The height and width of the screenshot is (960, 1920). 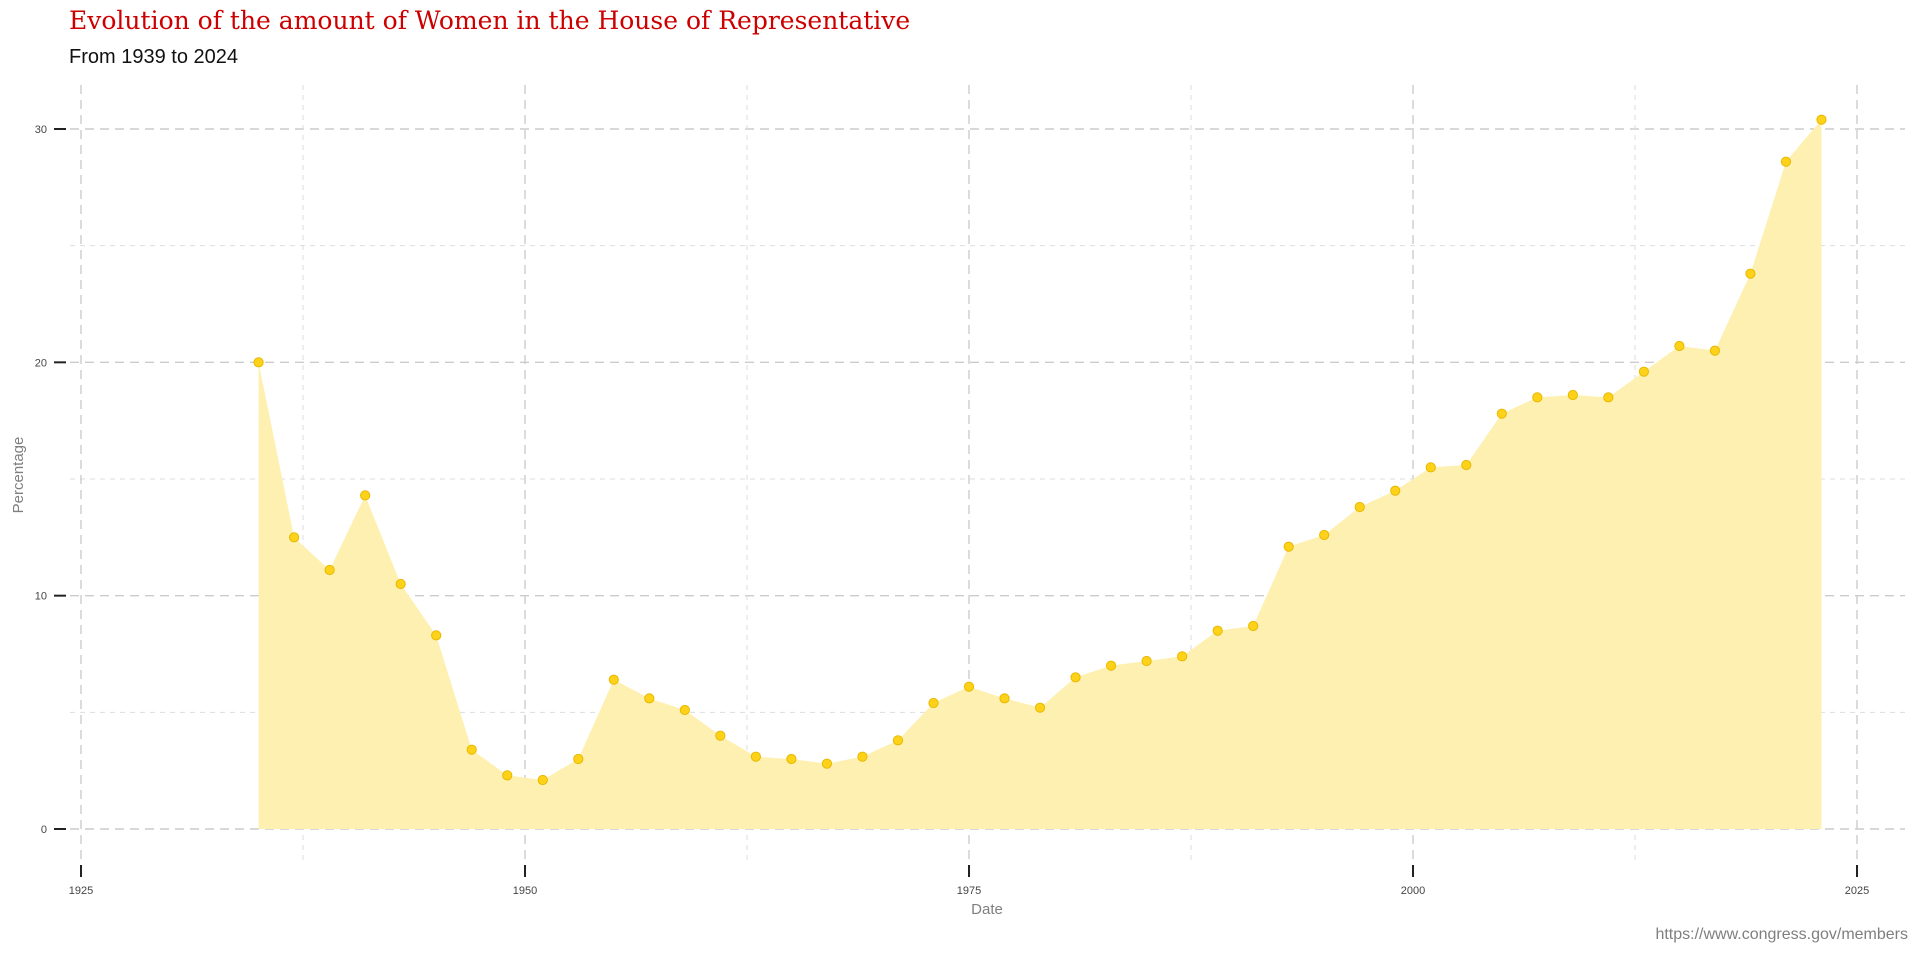 What do you see at coordinates (41, 597) in the screenshot?
I see `y-tick-label: 10` at bounding box center [41, 597].